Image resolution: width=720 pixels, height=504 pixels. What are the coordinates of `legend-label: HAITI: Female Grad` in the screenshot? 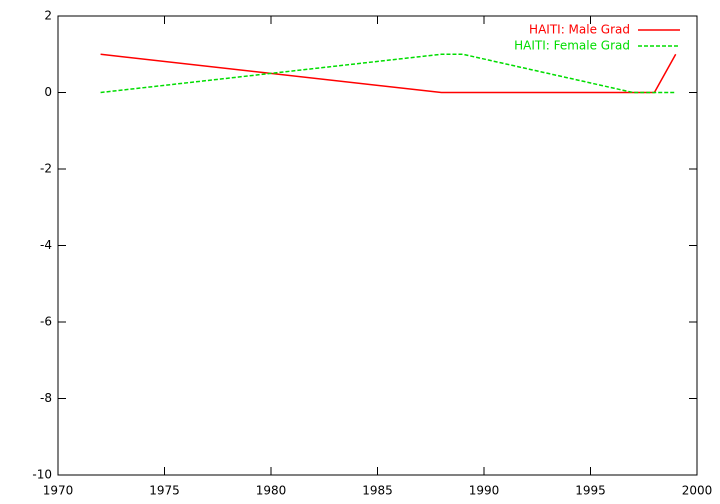 It's located at (572, 46).